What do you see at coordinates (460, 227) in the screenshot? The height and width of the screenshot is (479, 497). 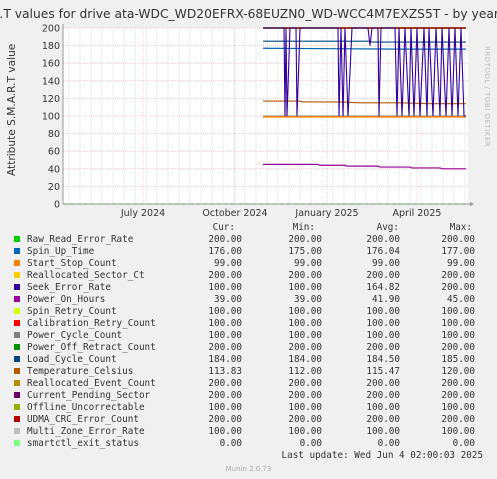 I see `legend-header-max: Max:` at bounding box center [460, 227].